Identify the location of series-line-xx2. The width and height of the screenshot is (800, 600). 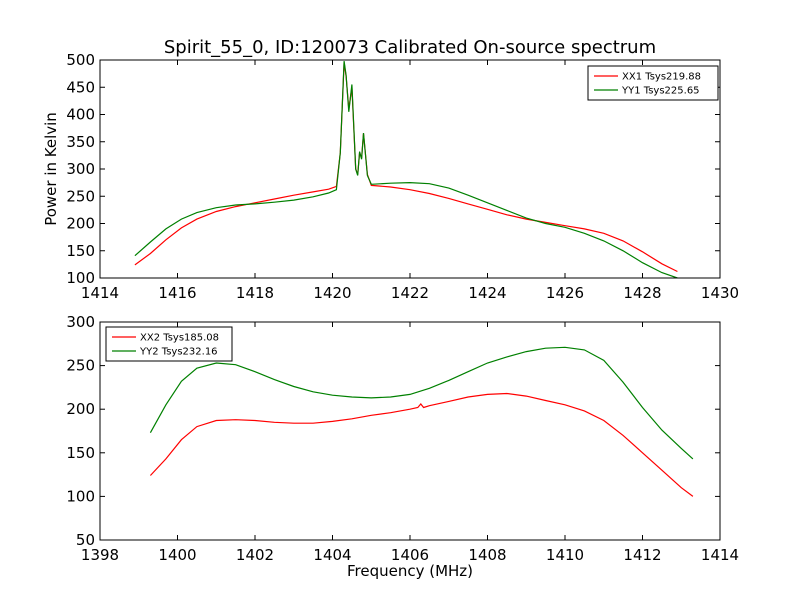
(421, 444).